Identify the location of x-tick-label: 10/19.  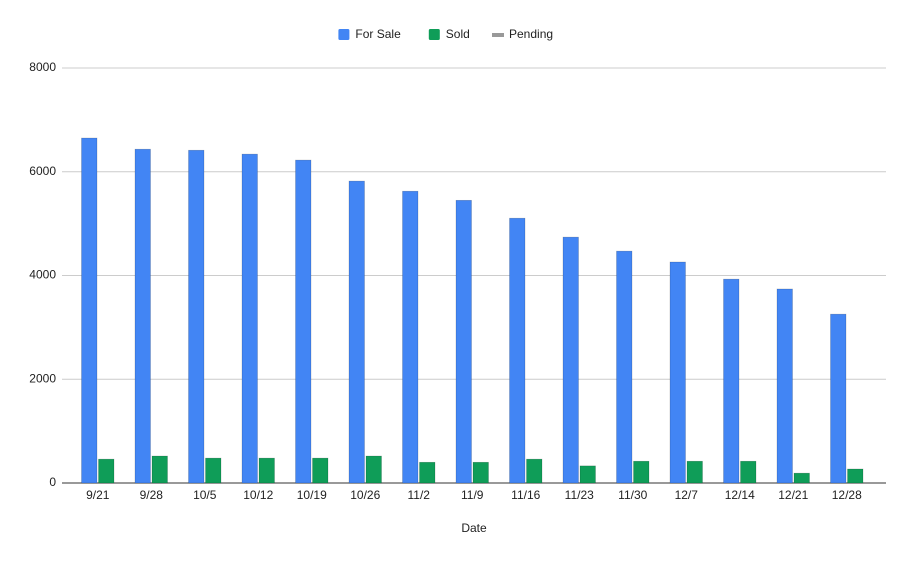
(312, 495).